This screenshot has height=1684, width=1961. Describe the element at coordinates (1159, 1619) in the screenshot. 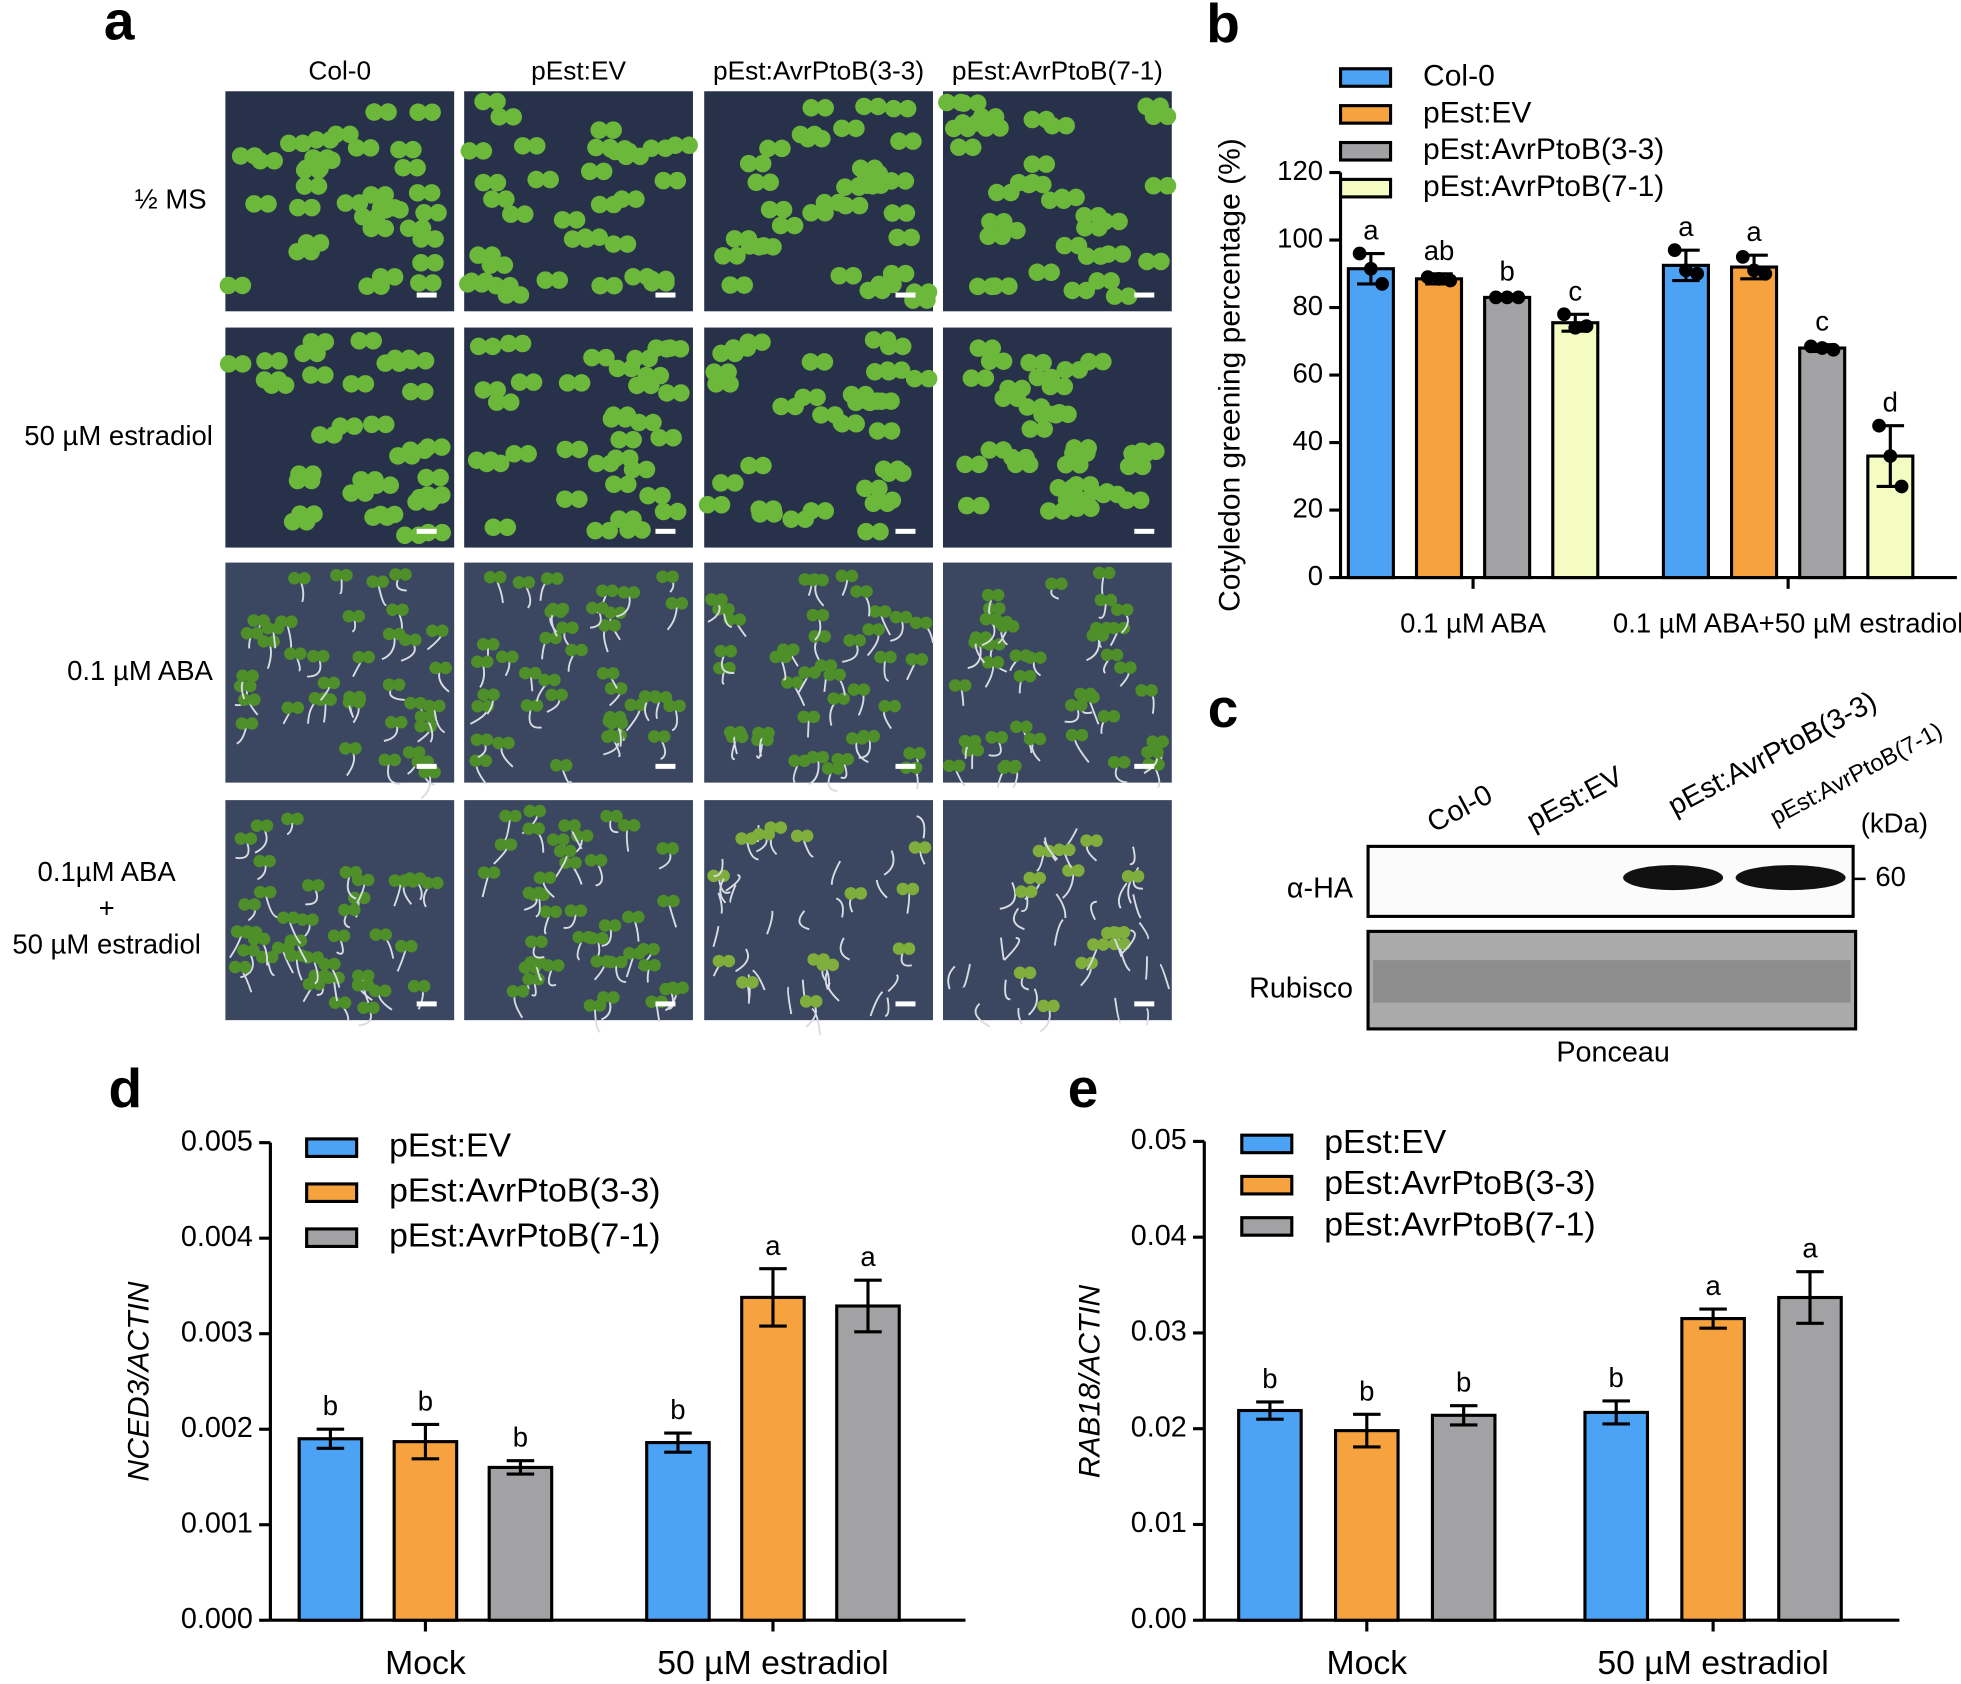

I see `y-tick-label: 0.00` at that location.